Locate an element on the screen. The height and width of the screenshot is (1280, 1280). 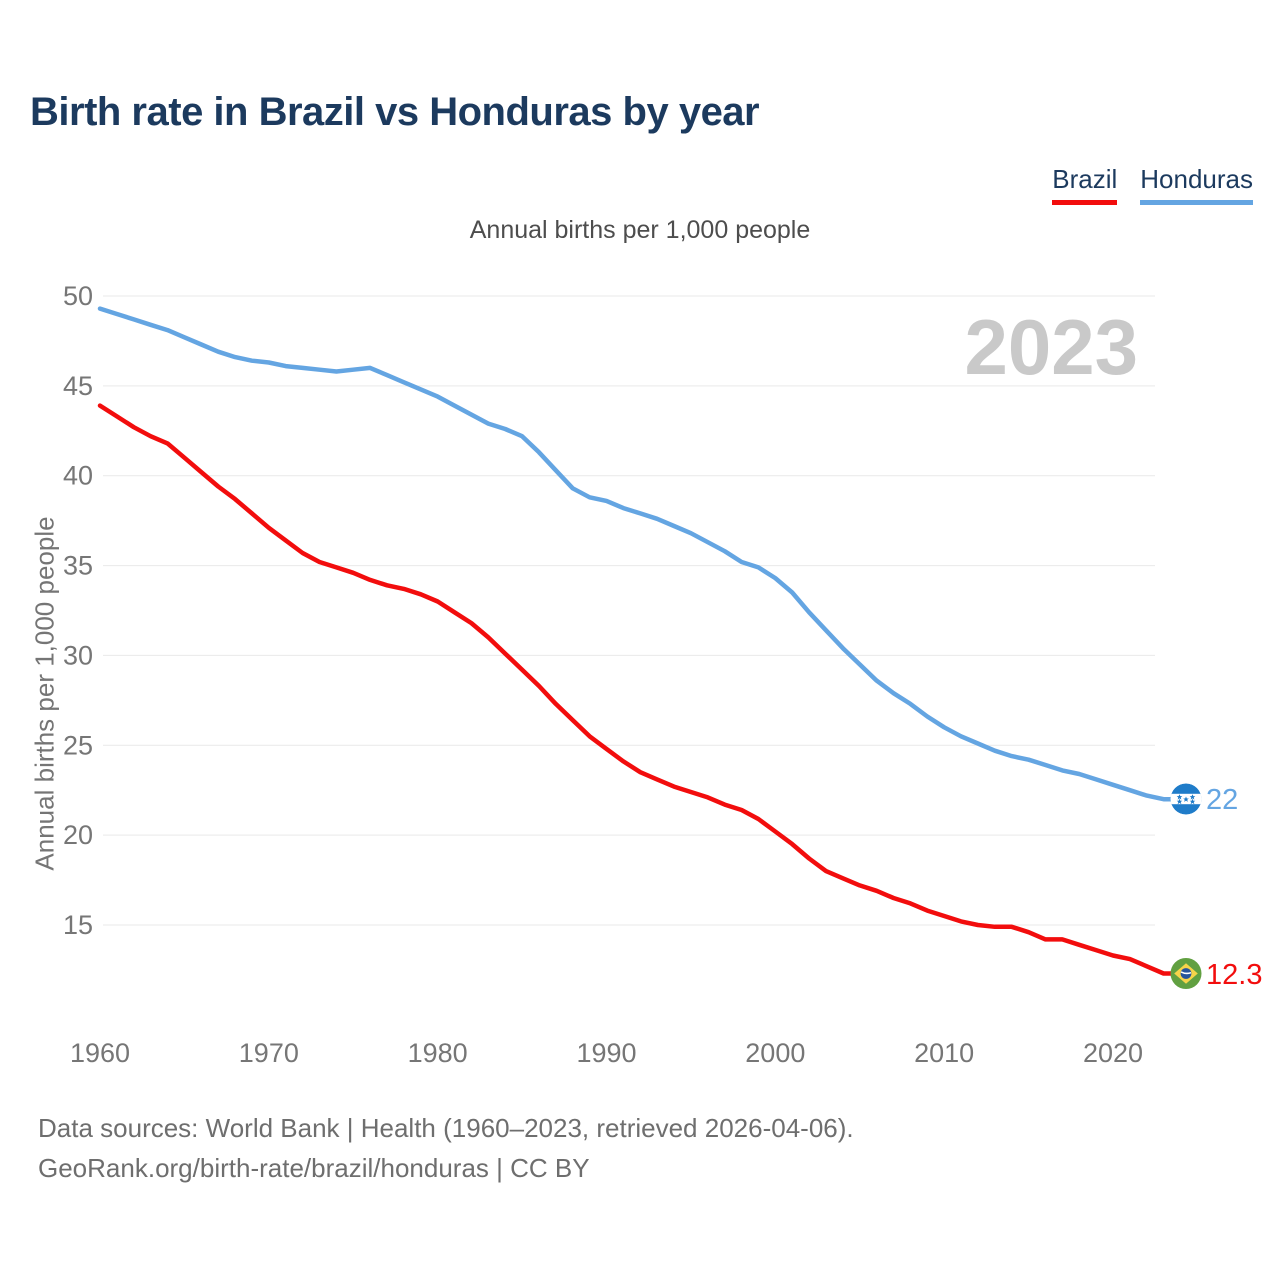
y-tick-label: 35 is located at coordinates (78, 566).